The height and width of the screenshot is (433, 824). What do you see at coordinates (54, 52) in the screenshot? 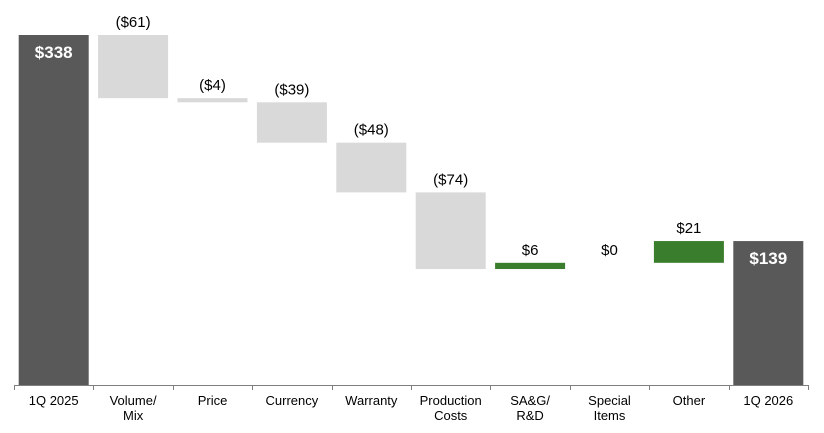
I see `value-label: $338` at bounding box center [54, 52].